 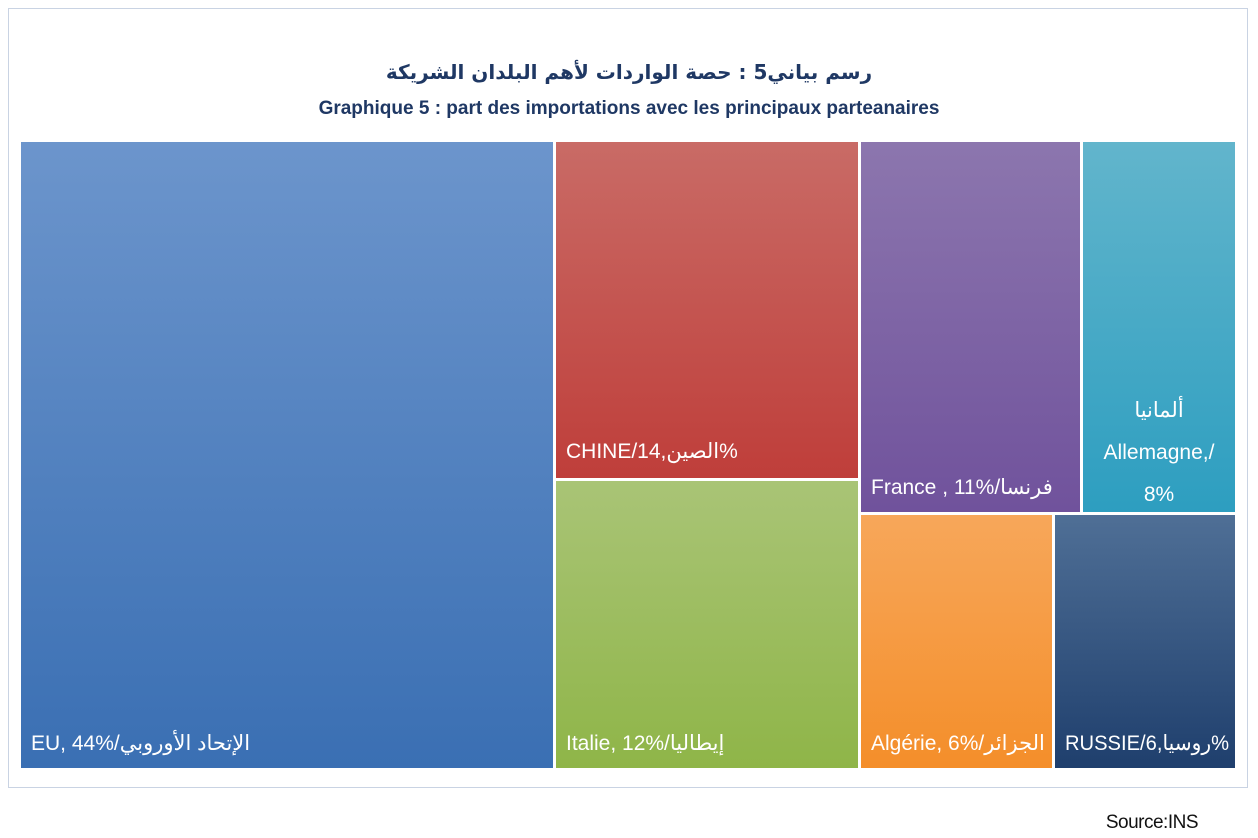 I want to click on treemap-tile-italie, so click(x=707, y=624).